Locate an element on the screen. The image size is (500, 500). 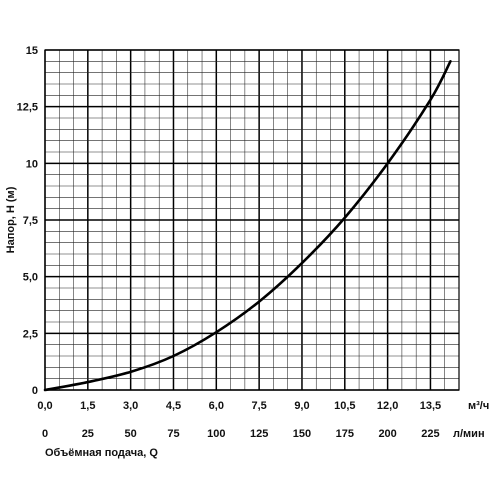
x2-tick-label: 125 is located at coordinates (259, 434).